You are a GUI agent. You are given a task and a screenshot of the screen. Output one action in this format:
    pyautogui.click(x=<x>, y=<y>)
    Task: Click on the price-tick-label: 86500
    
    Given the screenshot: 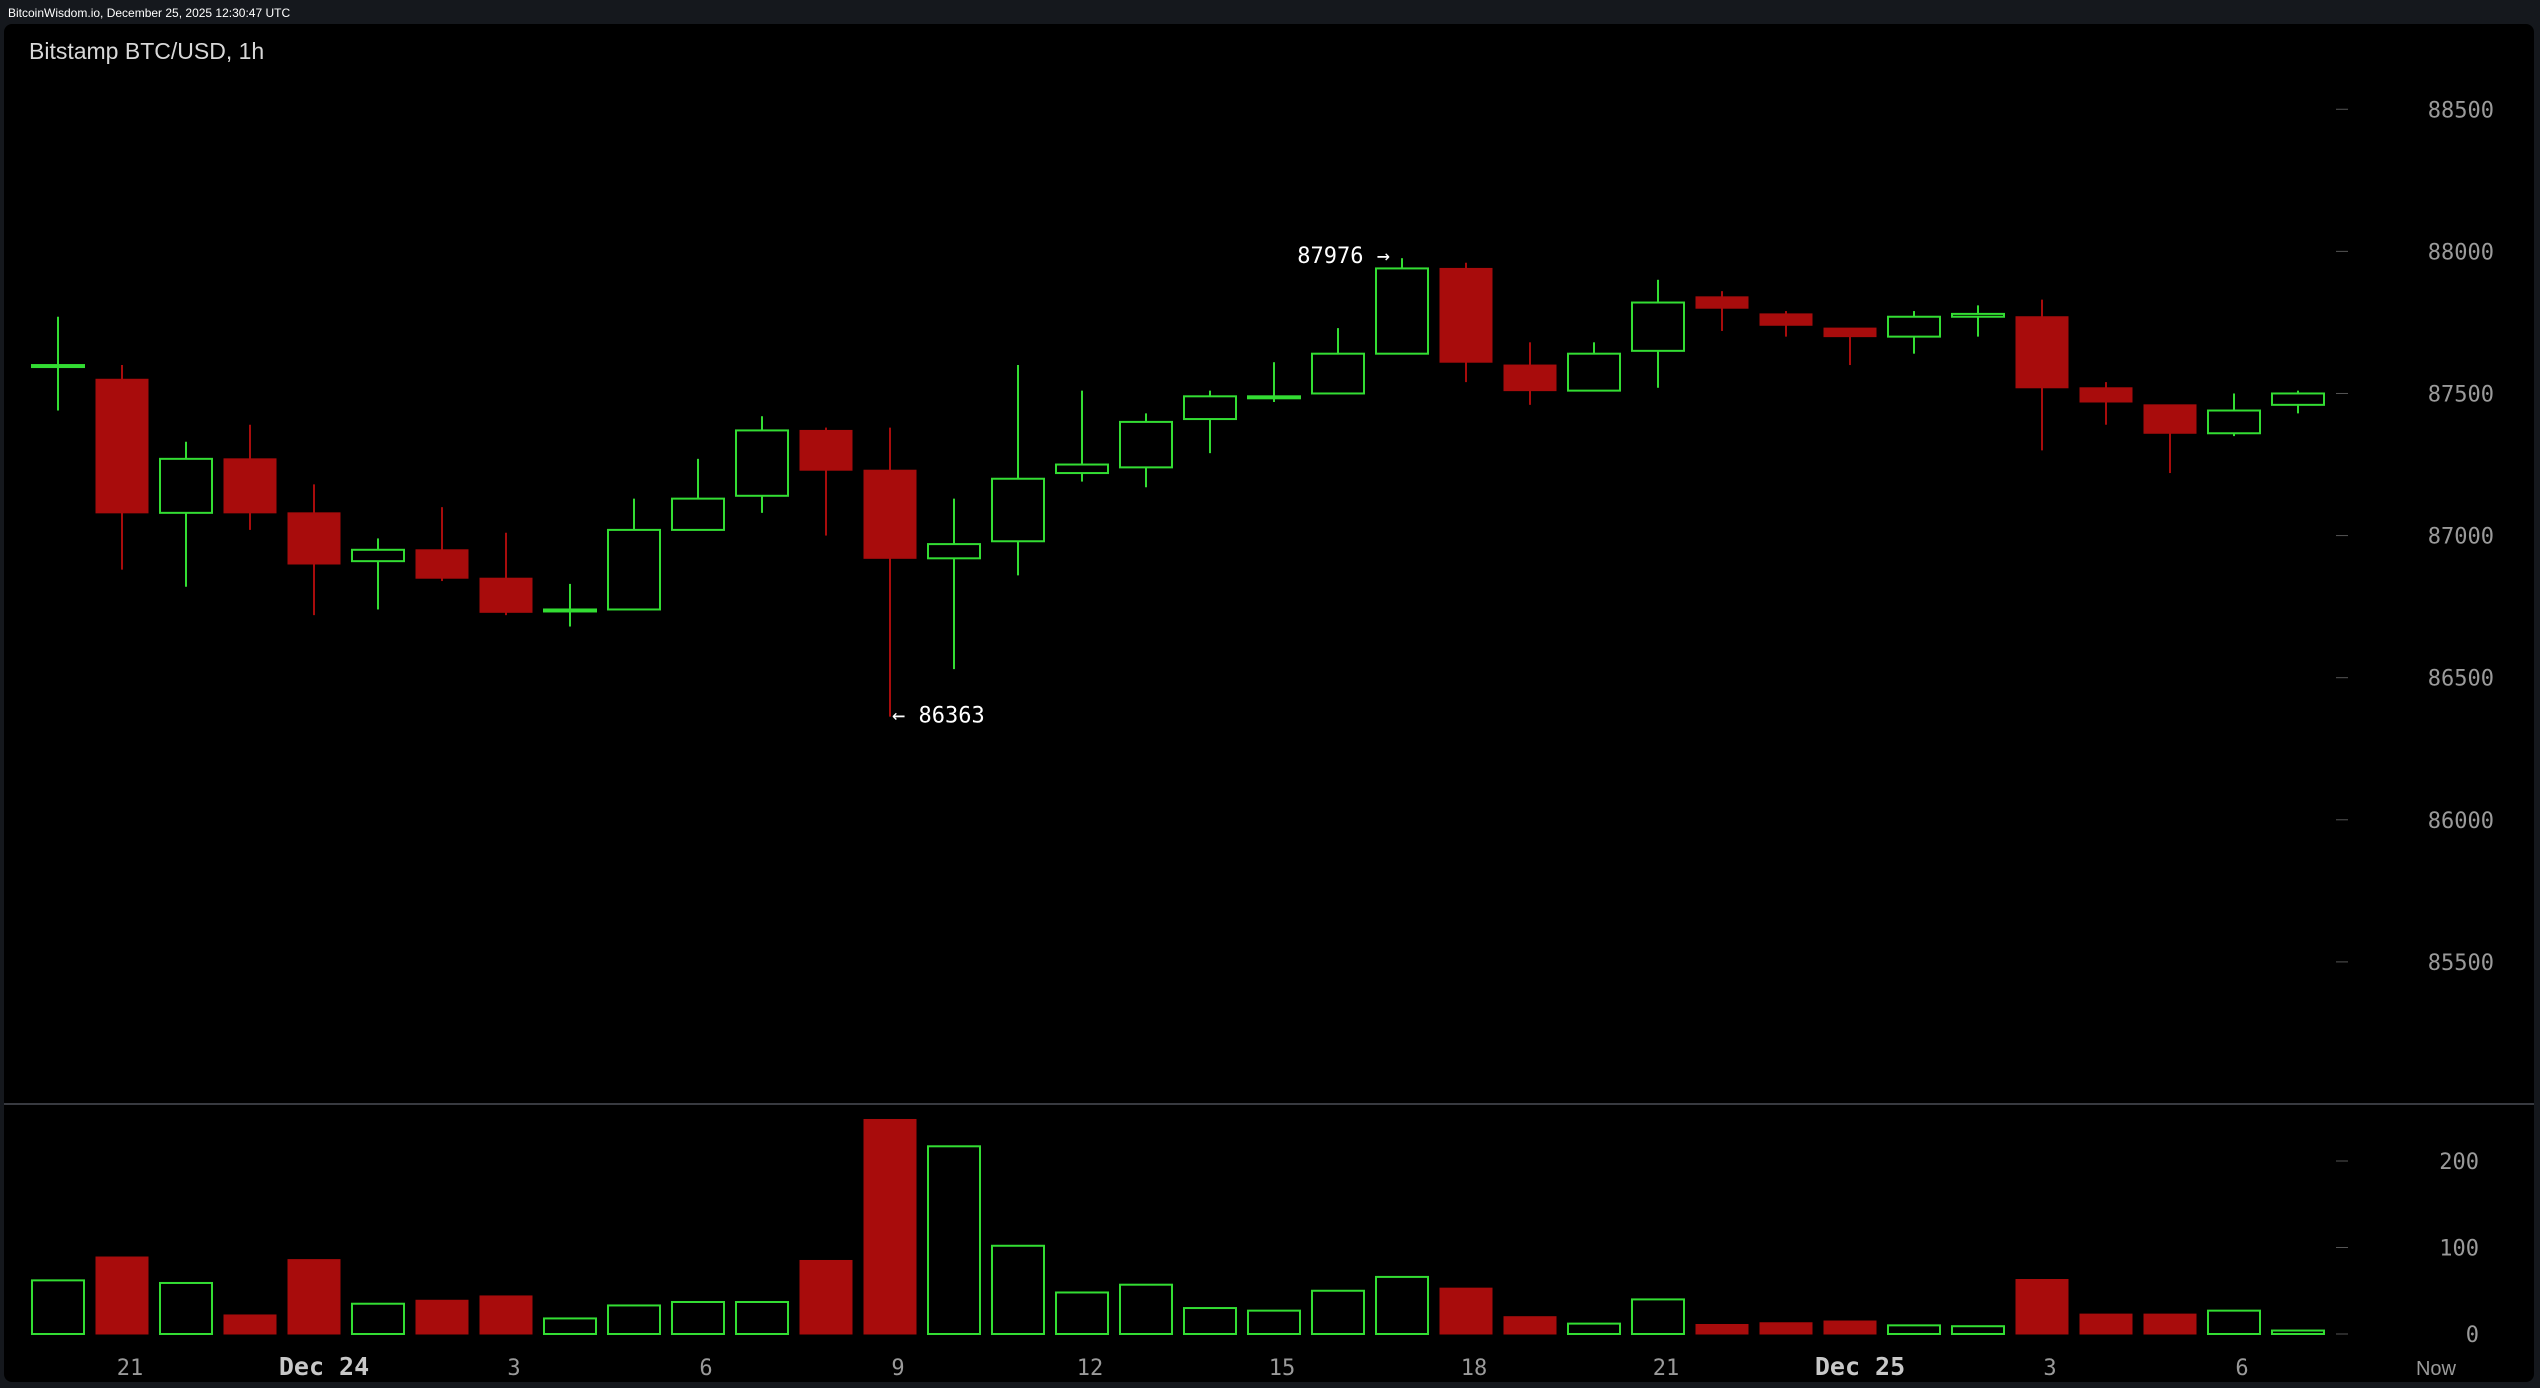 What is the action you would take?
    pyautogui.click(x=2461, y=679)
    